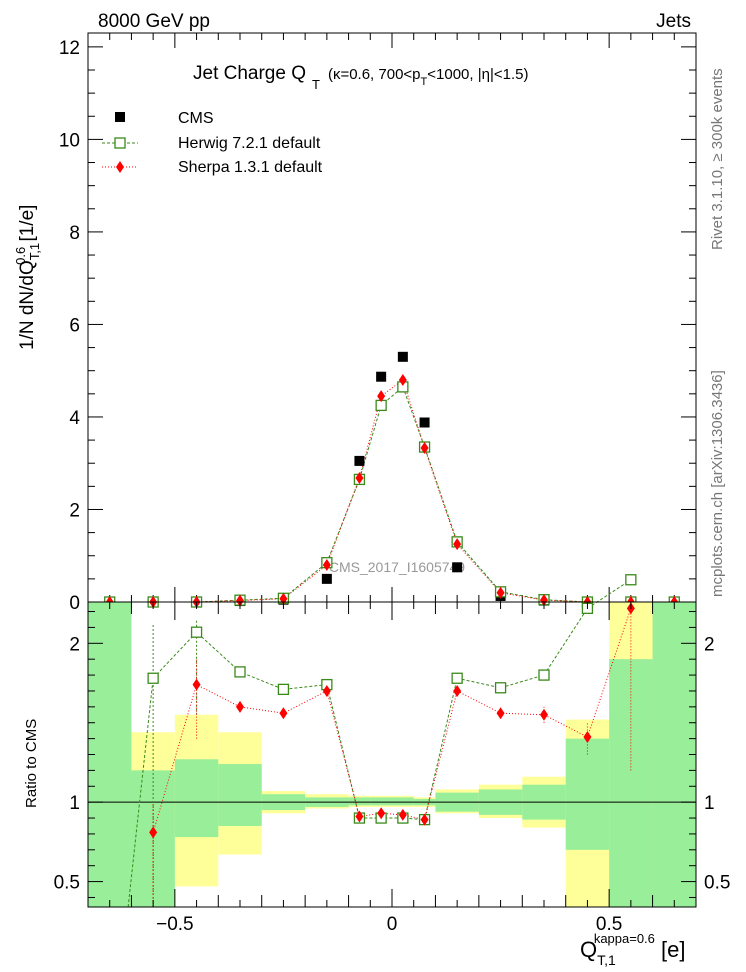 The height and width of the screenshot is (972, 746). What do you see at coordinates (34, 251) in the screenshot?
I see `main-ylabel-sub: T,1` at bounding box center [34, 251].